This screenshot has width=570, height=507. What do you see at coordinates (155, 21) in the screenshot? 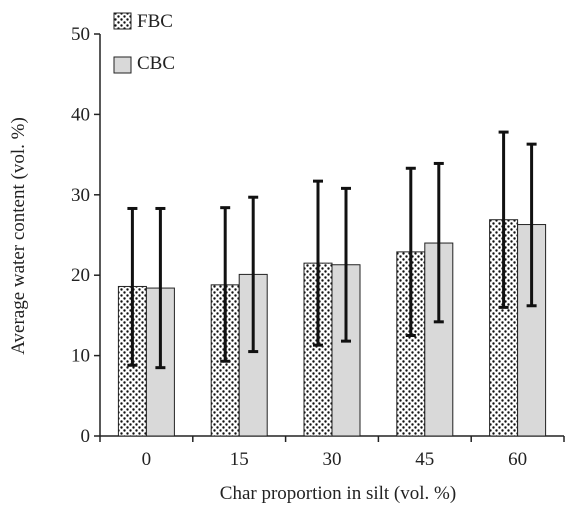
I see `legend-label-fbc: FBC` at bounding box center [155, 21].